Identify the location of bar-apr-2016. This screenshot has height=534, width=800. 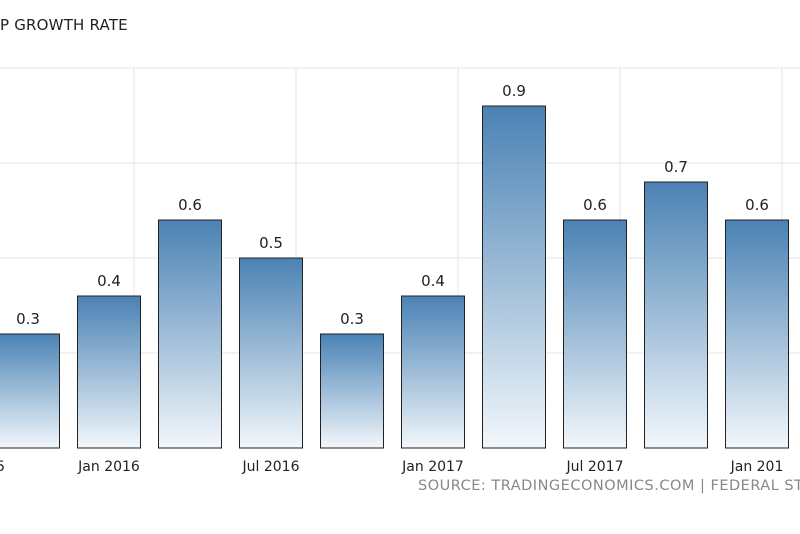
(190, 334).